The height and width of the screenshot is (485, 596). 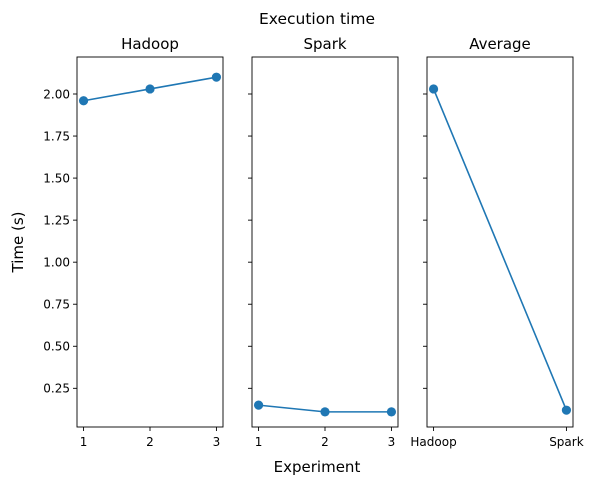 I want to click on y-tick-label: 0.50, so click(x=56, y=347).